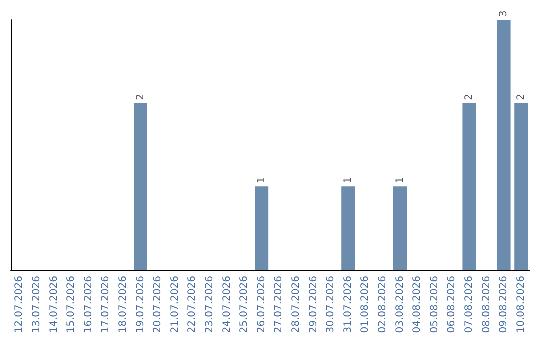  I want to click on x-tick-label: 10.08.2026, so click(521, 305).